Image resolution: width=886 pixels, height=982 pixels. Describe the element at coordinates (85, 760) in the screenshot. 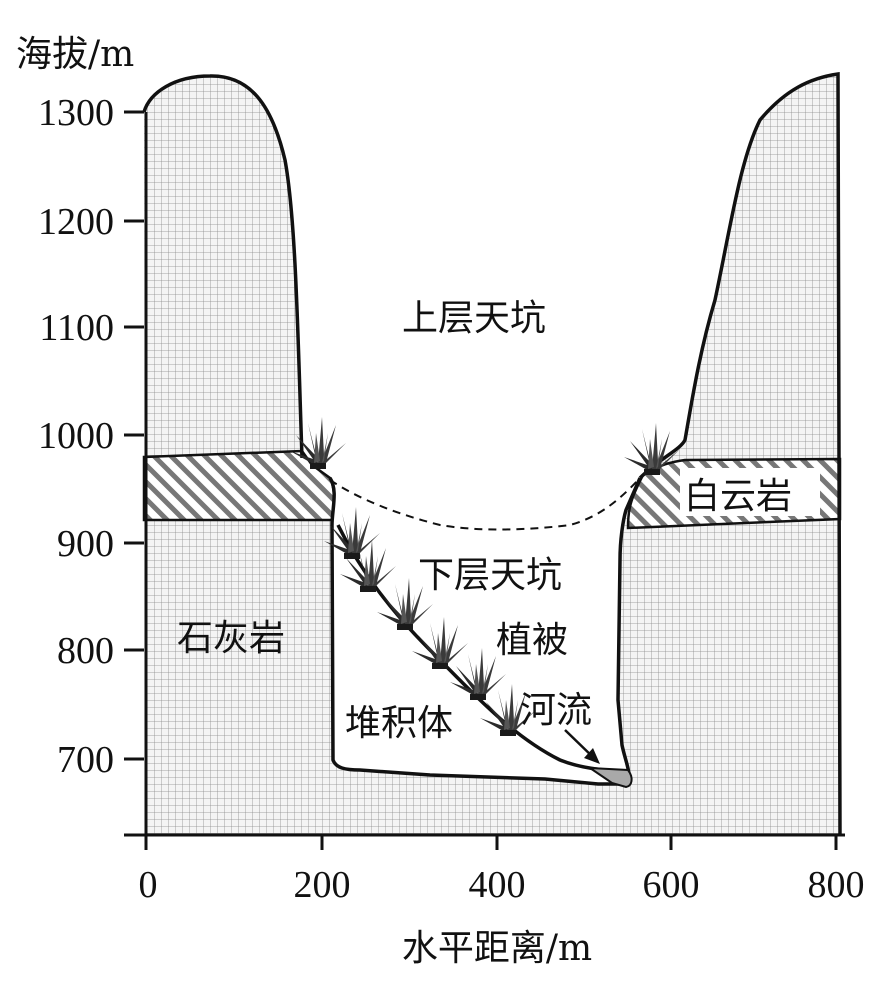

I see `y-tick-label: 700` at that location.